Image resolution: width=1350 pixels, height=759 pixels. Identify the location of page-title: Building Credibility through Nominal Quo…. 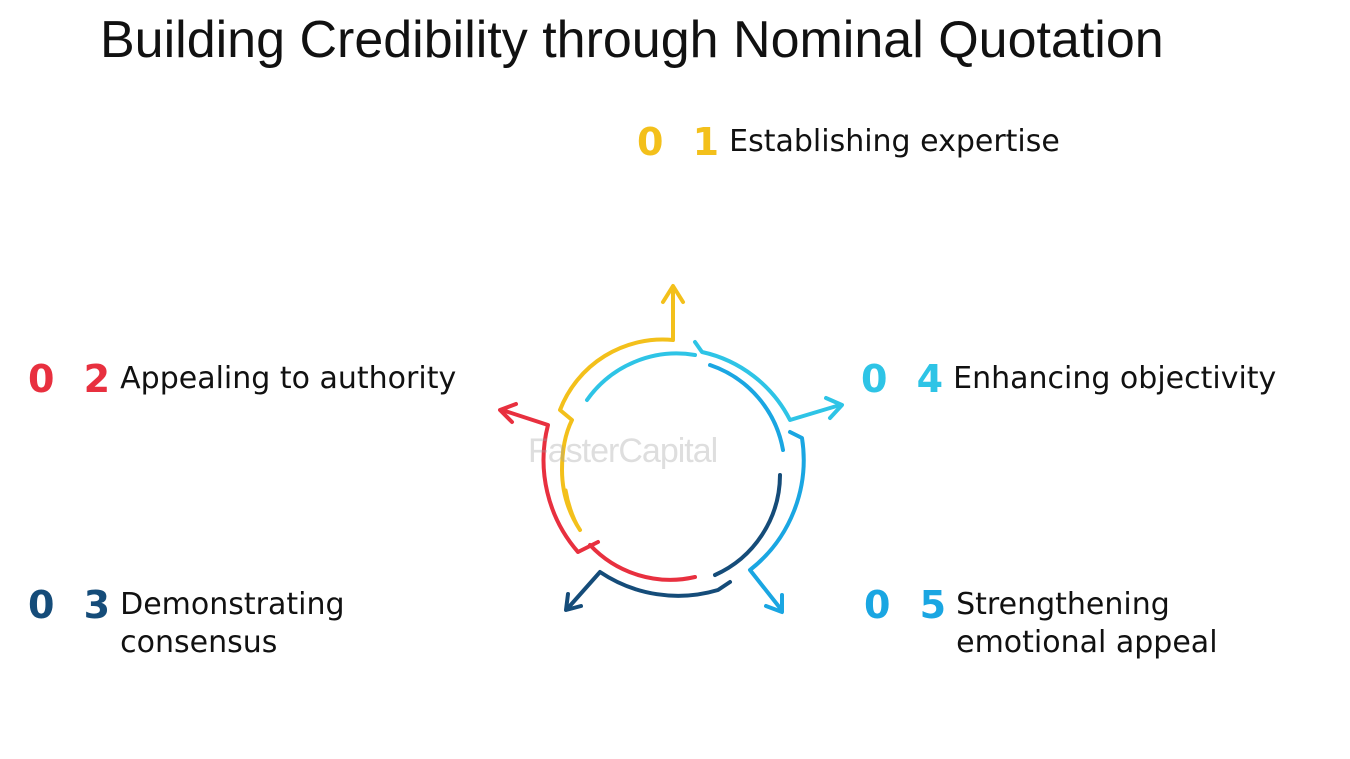
(632, 40).